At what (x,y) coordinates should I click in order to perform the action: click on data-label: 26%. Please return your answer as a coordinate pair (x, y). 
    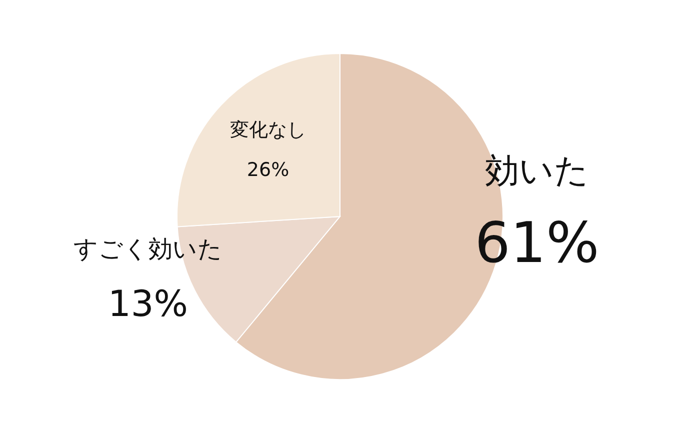
    Looking at the image, I should click on (268, 170).